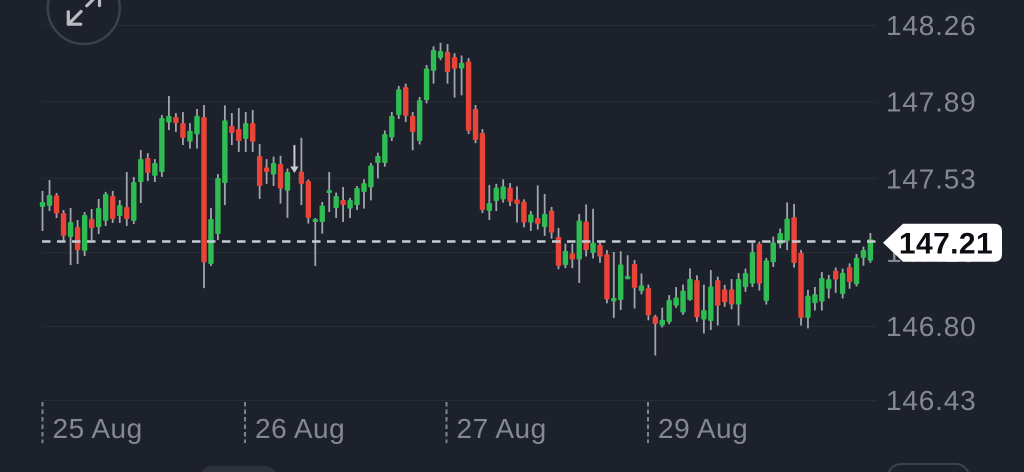  I want to click on x-axis-label-27-aug: 27 Aug, so click(502, 428).